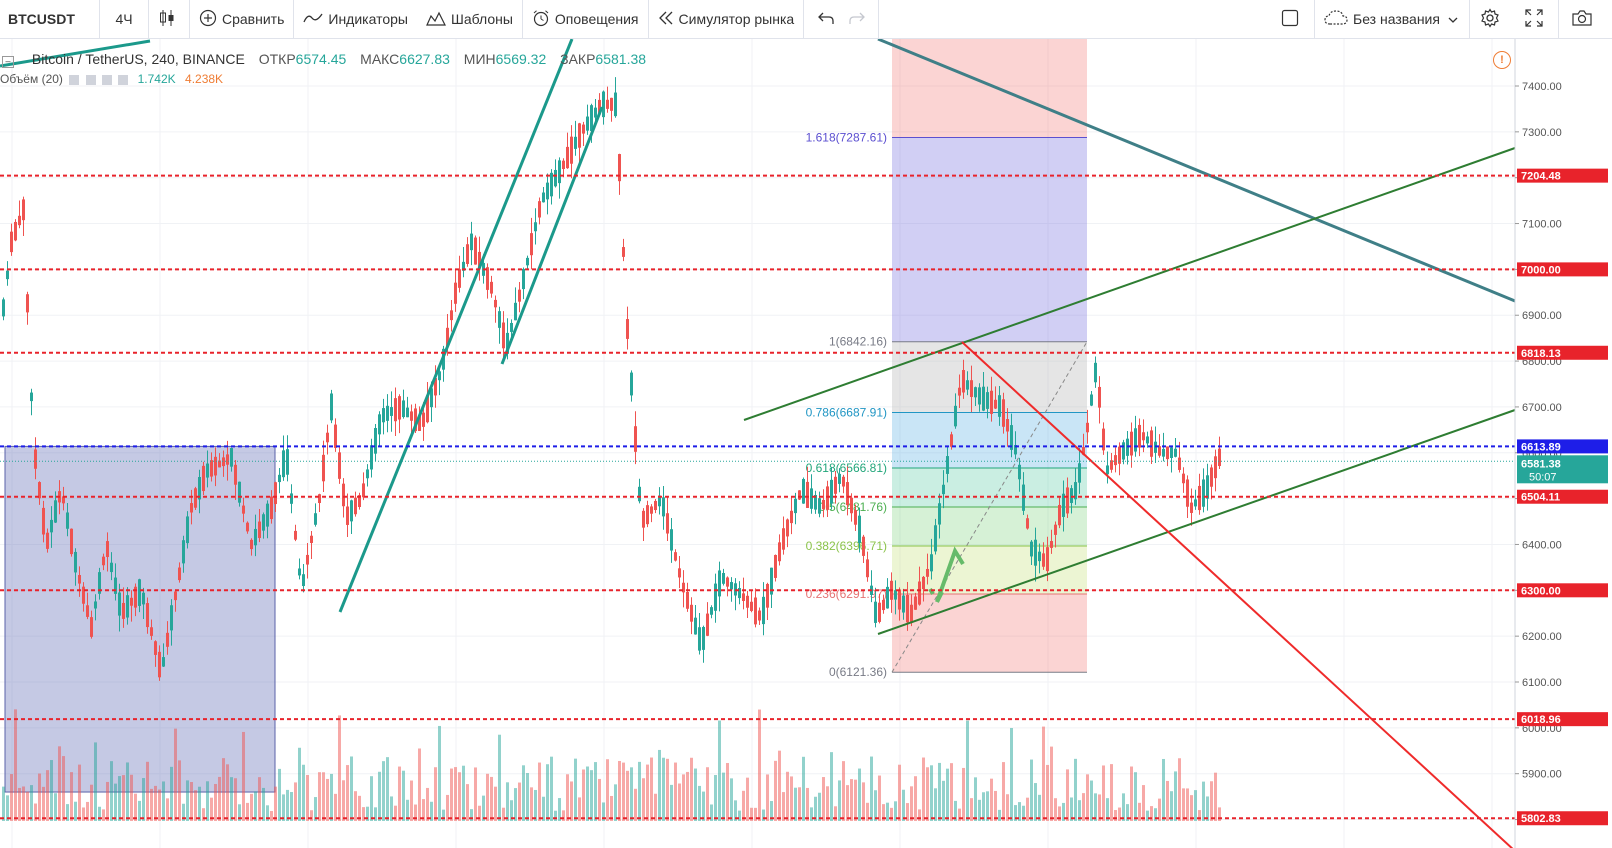  I want to click on fullscreen-layout-button, so click(1292, 19).